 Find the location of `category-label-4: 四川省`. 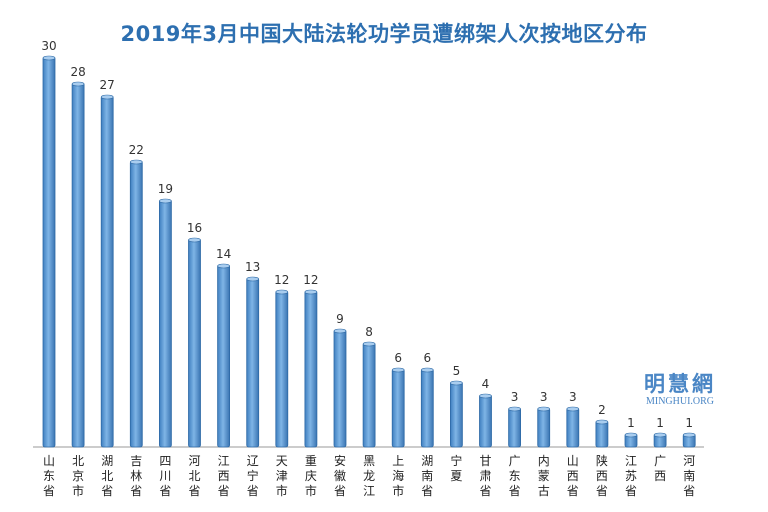

category-label-4: 四川省 is located at coordinates (165, 476).